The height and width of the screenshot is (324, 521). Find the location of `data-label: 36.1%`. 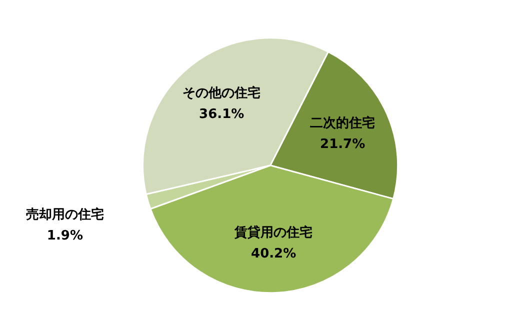

data-label: 36.1% is located at coordinates (221, 114).